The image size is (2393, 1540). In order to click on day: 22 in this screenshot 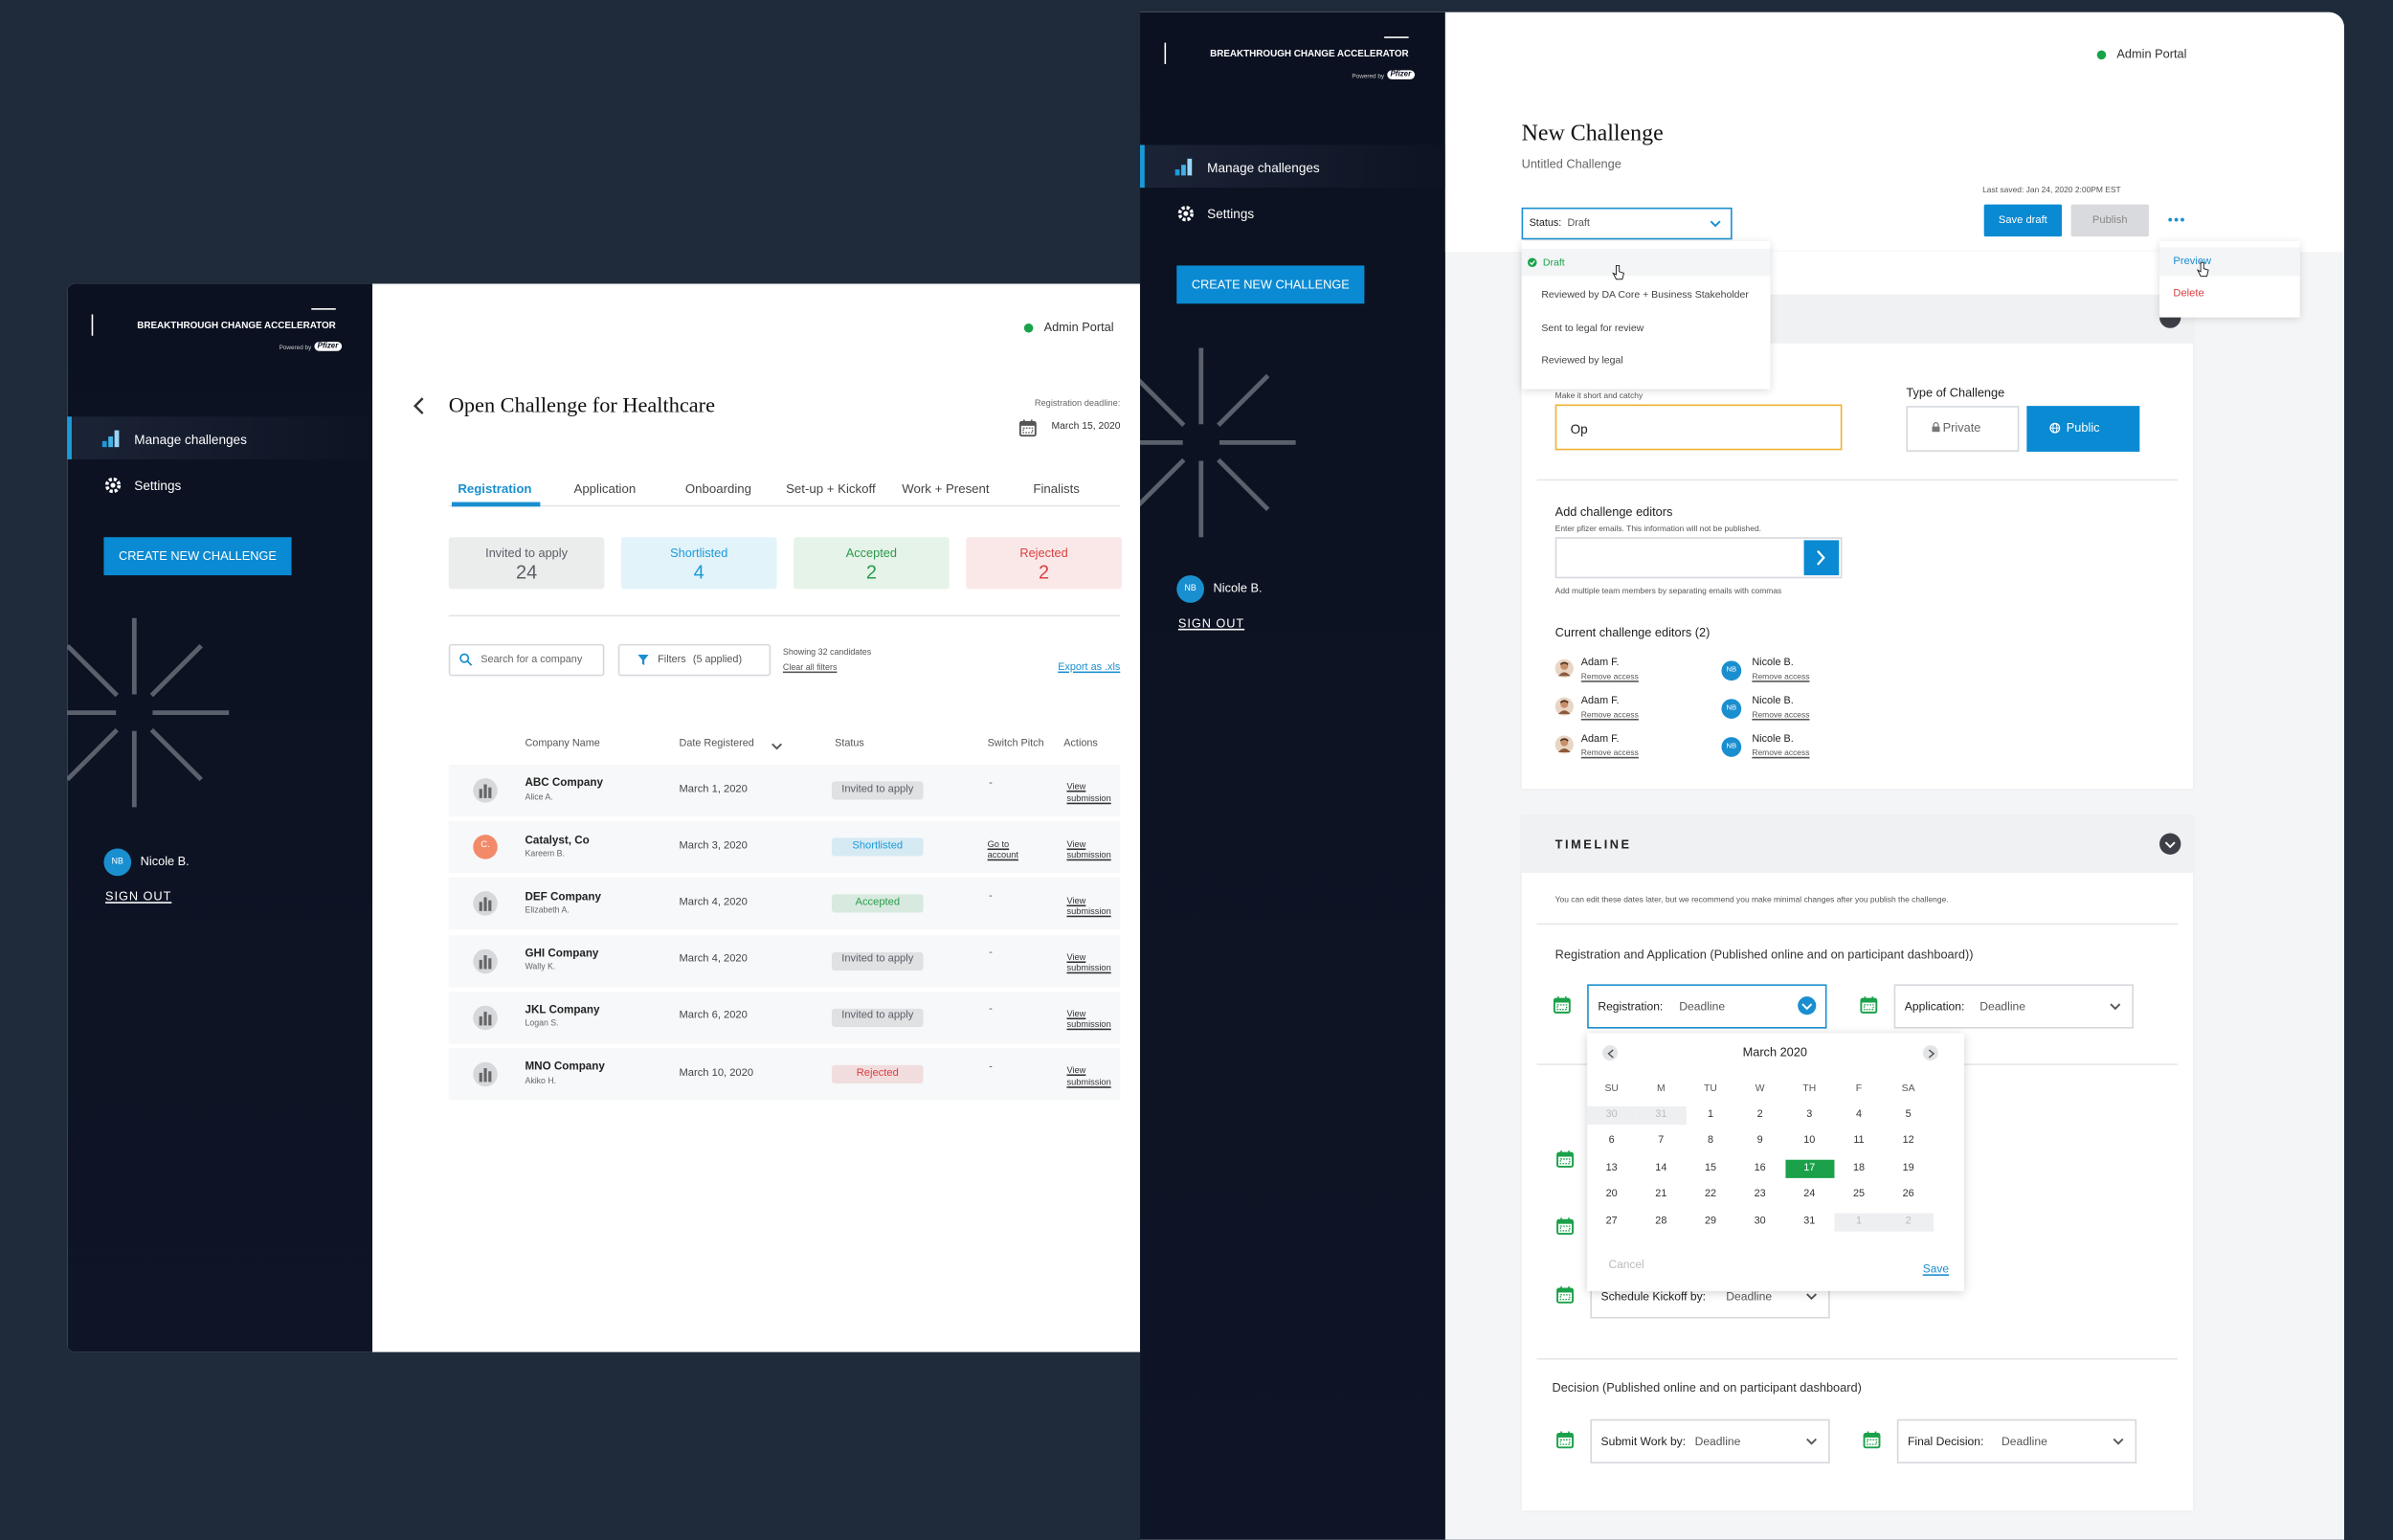, I will do `click(1710, 1194)`.